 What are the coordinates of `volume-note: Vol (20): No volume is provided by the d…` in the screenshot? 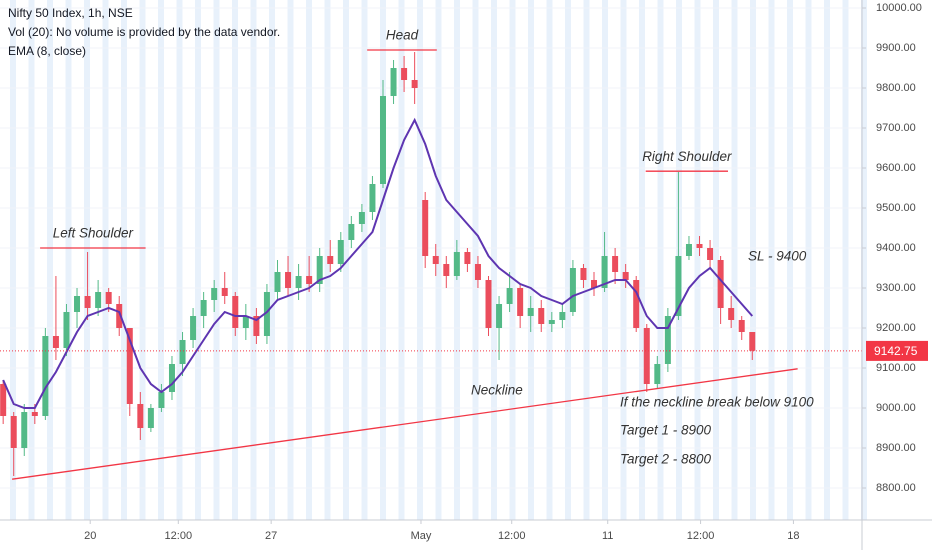 It's located at (144, 32).